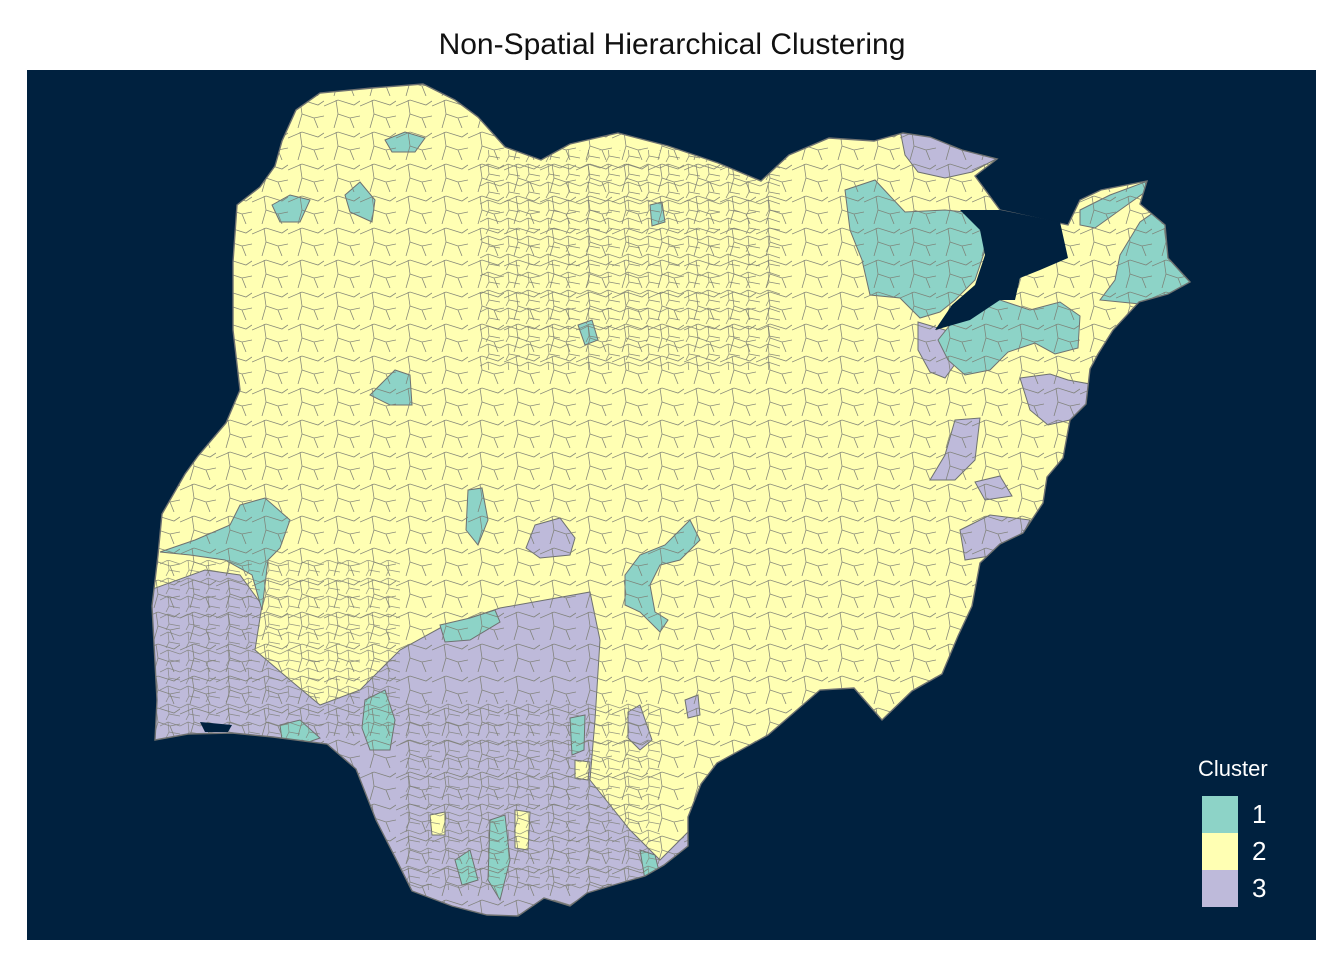 The image size is (1344, 960). What do you see at coordinates (672, 44) in the screenshot?
I see `map-title: Non-Spatial Hierarchical Clustering` at bounding box center [672, 44].